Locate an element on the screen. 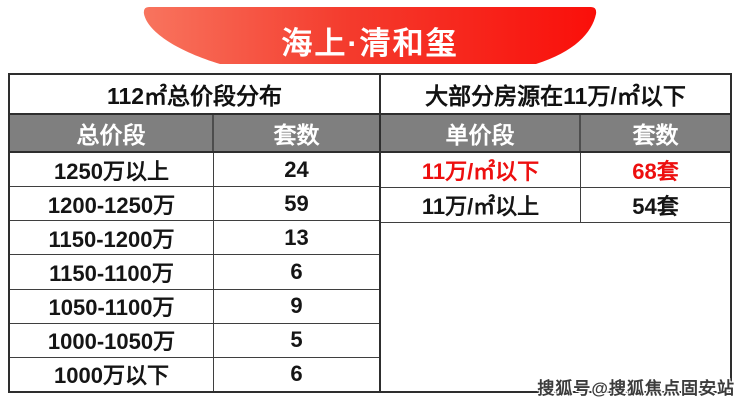 This screenshot has height=402, width=740. table-row-highlighted: 11万/㎡以下 68套 is located at coordinates (555, 170).